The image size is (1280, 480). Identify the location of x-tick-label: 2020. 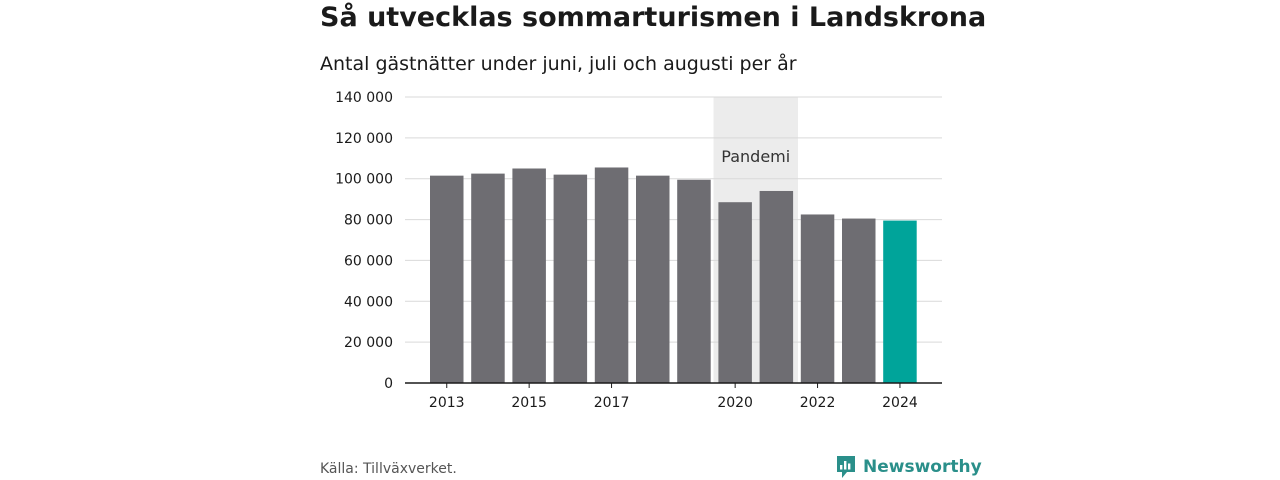
(735, 403).